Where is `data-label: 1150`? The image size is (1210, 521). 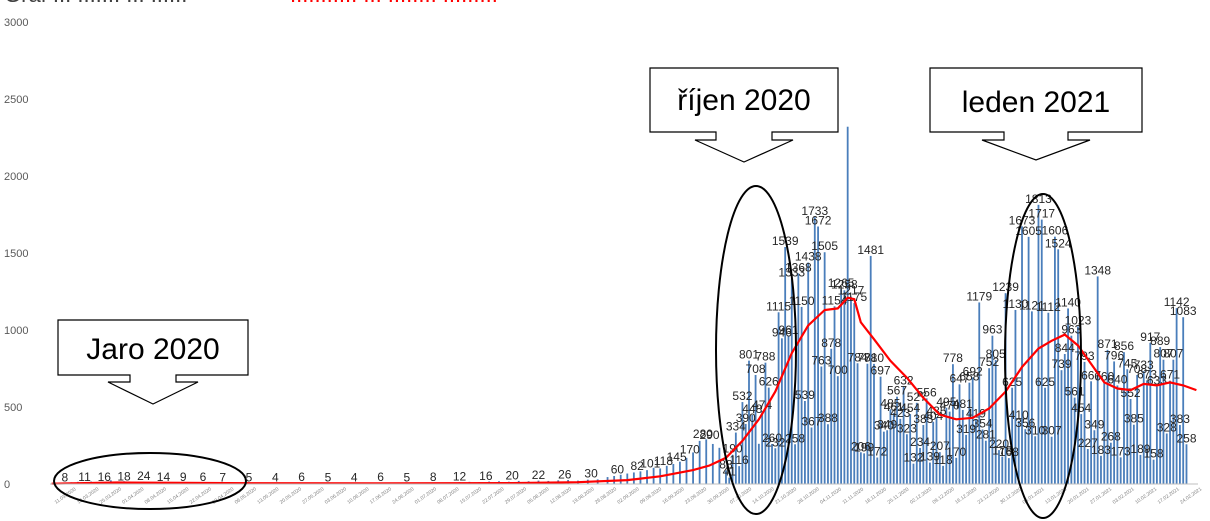
data-label: 1150 is located at coordinates (802, 301).